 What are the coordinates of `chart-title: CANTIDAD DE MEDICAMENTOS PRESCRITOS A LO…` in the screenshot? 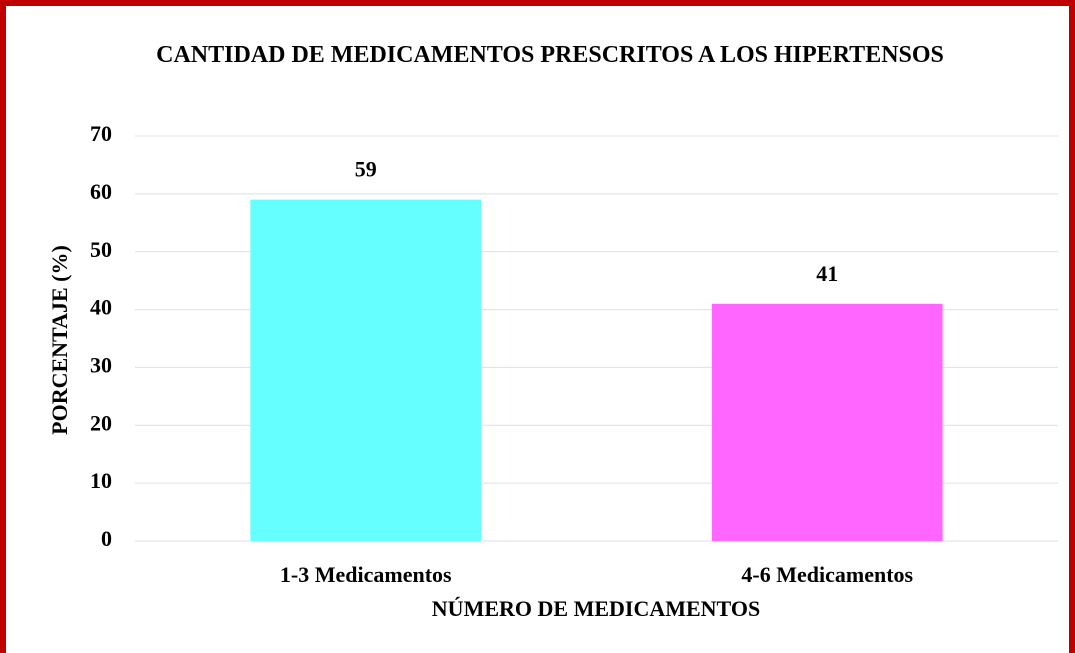 It's located at (550, 55).